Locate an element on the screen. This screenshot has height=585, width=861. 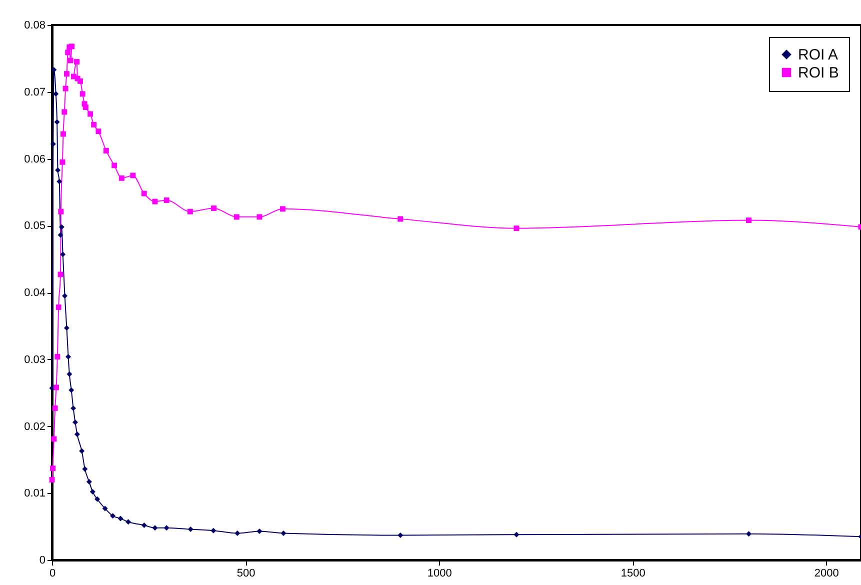
legend-label: ROI A is located at coordinates (818, 55).